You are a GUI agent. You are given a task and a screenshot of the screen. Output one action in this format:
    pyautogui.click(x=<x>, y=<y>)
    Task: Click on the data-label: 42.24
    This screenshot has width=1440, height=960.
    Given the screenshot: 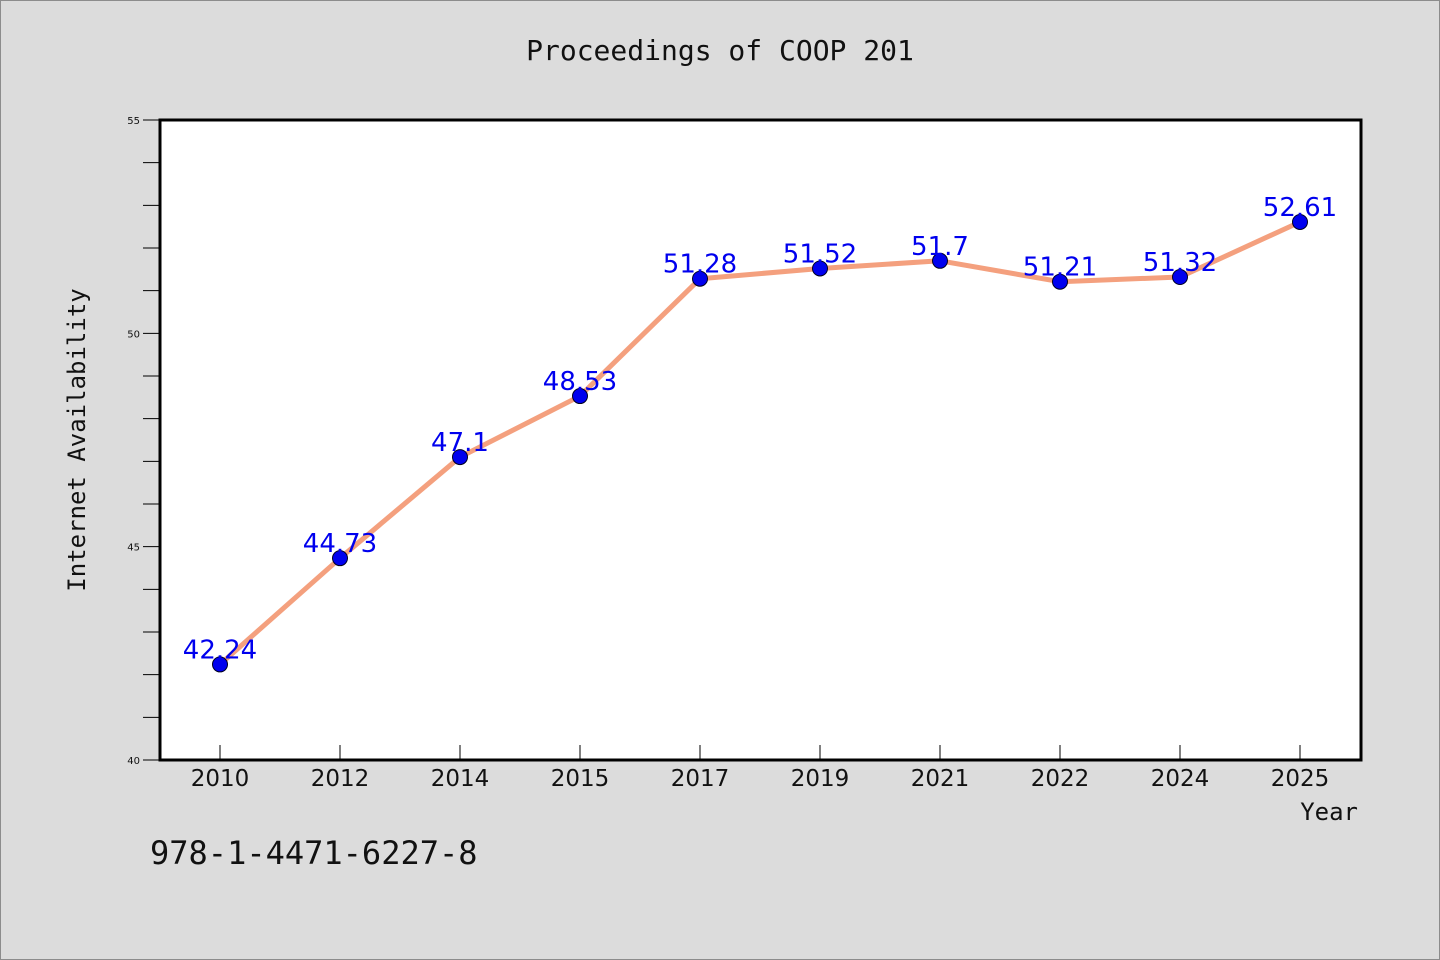 What is the action you would take?
    pyautogui.click(x=220, y=650)
    